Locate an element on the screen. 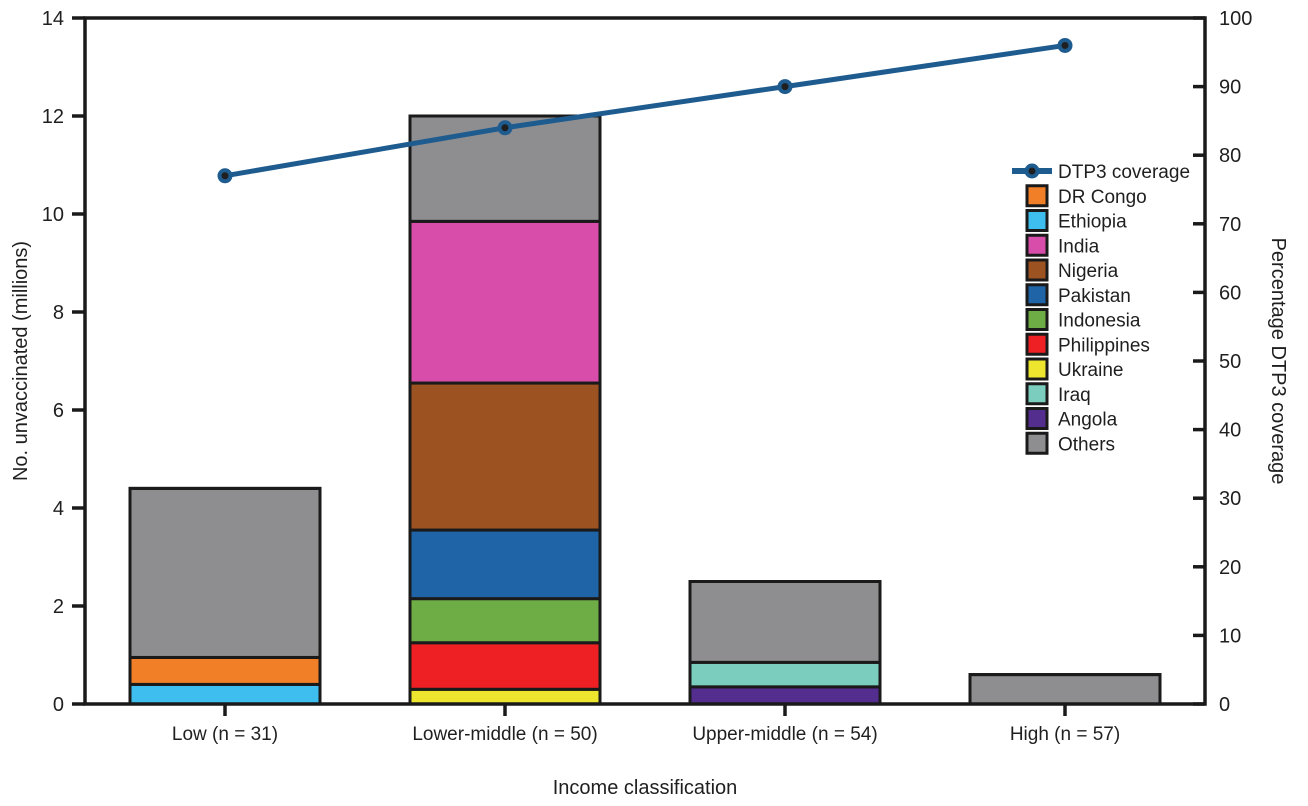 Image resolution: width=1308 pixels, height=806 pixels. left-axis-tick-label: 12 is located at coordinates (53, 117).